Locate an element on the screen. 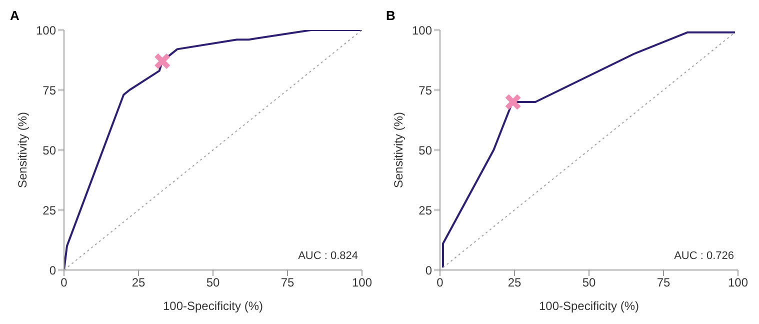 Image resolution: width=759 pixels, height=324 pixels. annotation: AUC : 0.824 is located at coordinates (328, 256).